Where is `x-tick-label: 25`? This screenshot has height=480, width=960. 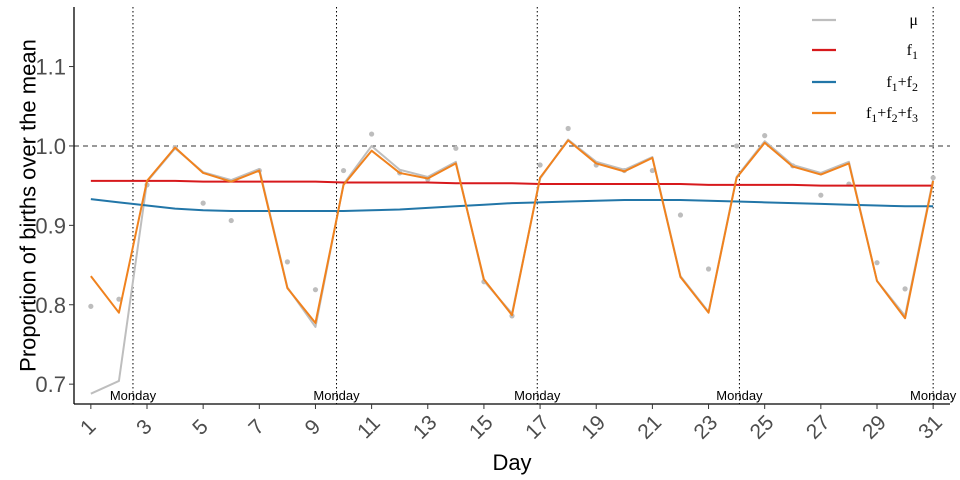 x-tick-label: 25 is located at coordinates (762, 427).